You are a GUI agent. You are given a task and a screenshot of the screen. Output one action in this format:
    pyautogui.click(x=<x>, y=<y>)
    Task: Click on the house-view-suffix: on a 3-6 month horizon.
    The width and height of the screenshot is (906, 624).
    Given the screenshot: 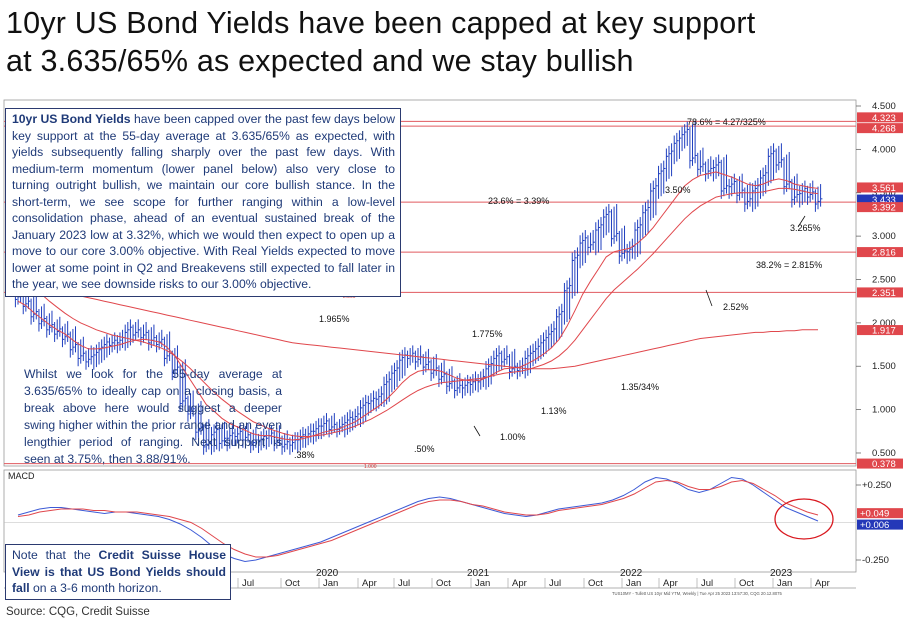 What is the action you would take?
    pyautogui.click(x=95, y=588)
    